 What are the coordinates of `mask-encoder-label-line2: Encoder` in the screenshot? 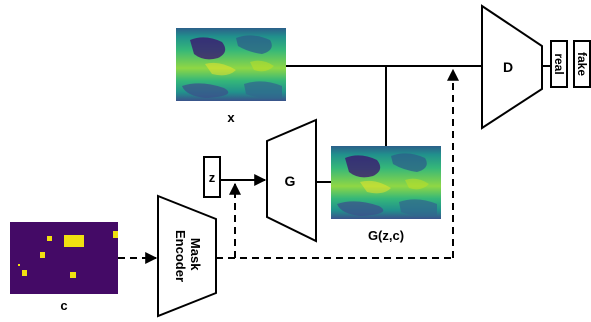 It's located at (180, 256).